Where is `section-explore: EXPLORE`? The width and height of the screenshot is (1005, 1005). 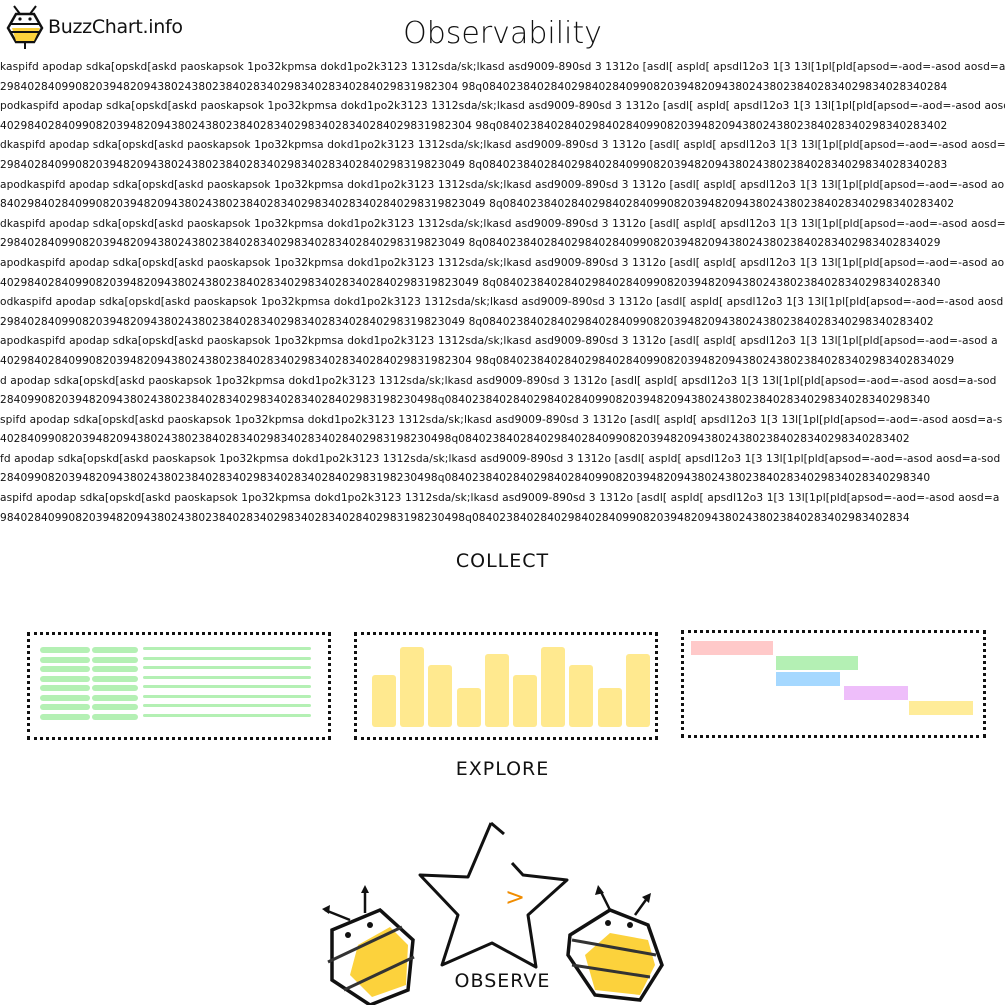 section-explore: EXPLORE is located at coordinates (502, 769).